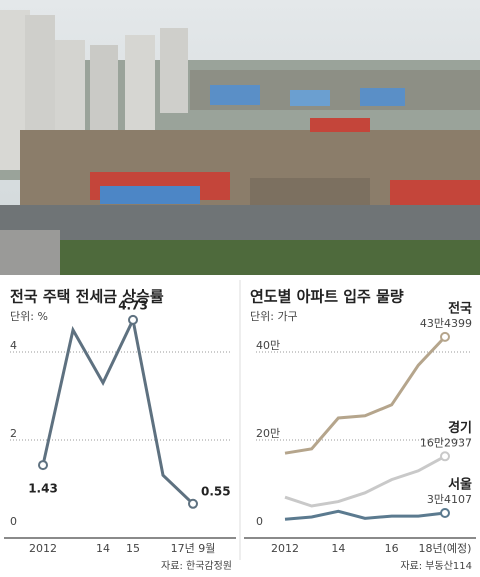 The width and height of the screenshot is (480, 577). What do you see at coordinates (193, 548) in the screenshot?
I see `x-tick-label: 17년 9월` at bounding box center [193, 548].